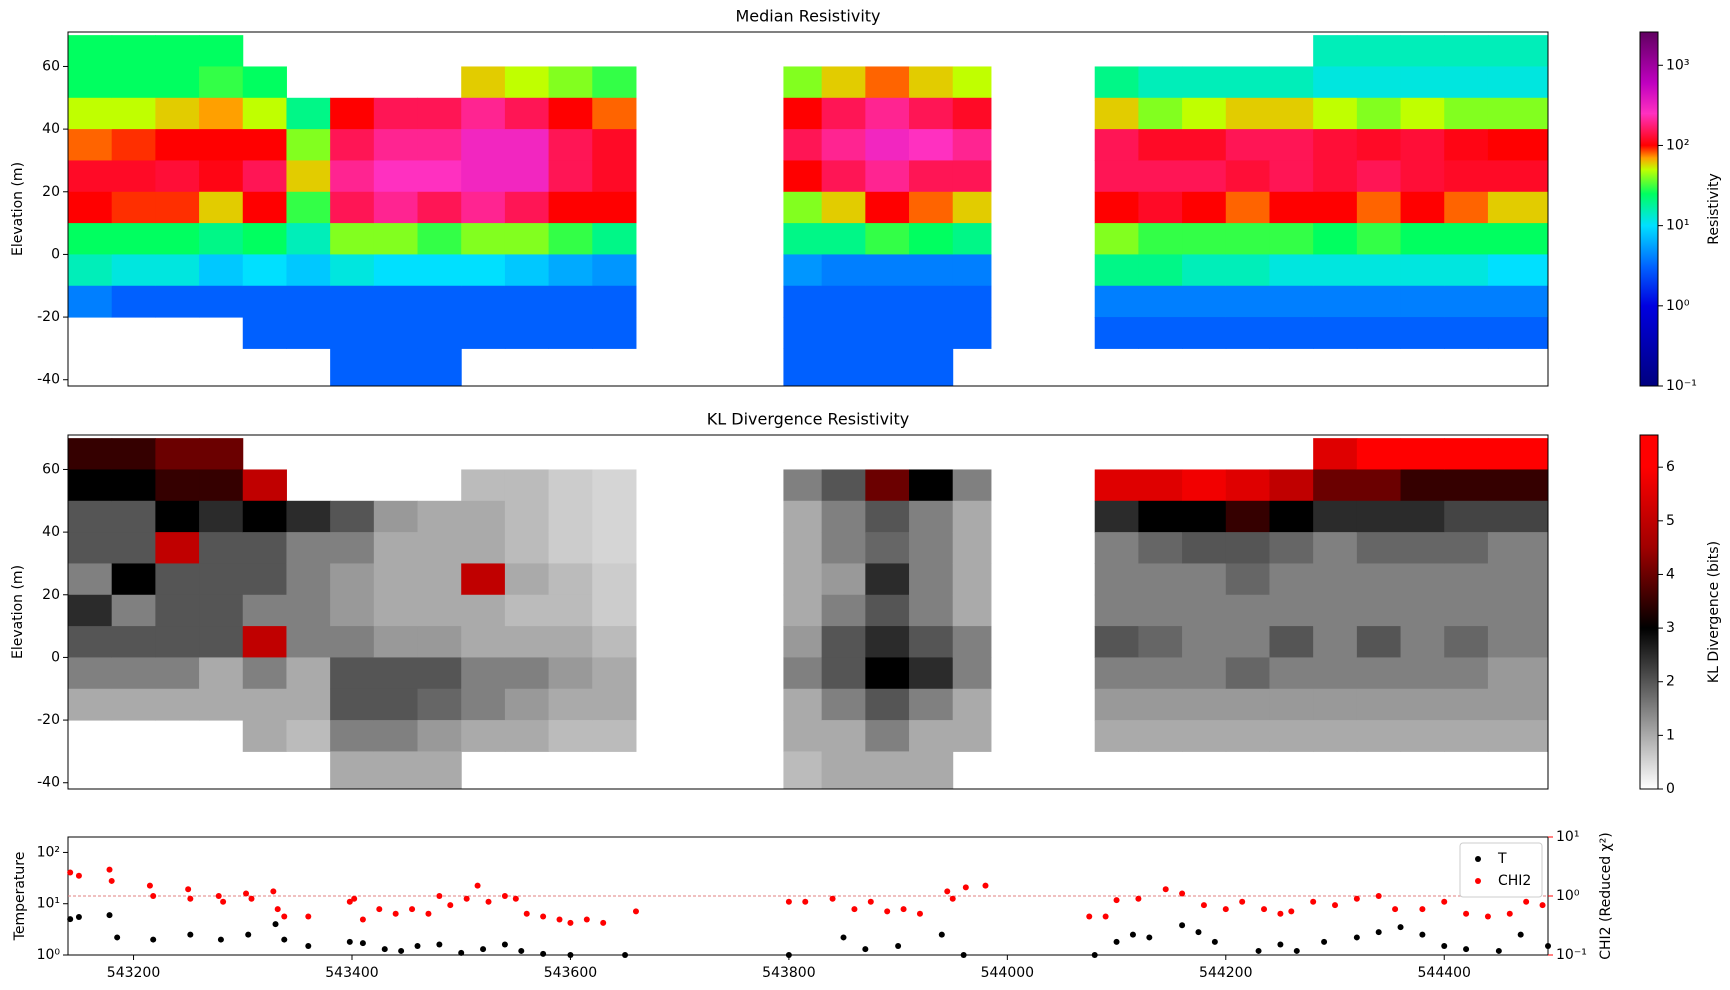  I want to click on y2-tick-label: 10⁻¹, so click(1571, 955).